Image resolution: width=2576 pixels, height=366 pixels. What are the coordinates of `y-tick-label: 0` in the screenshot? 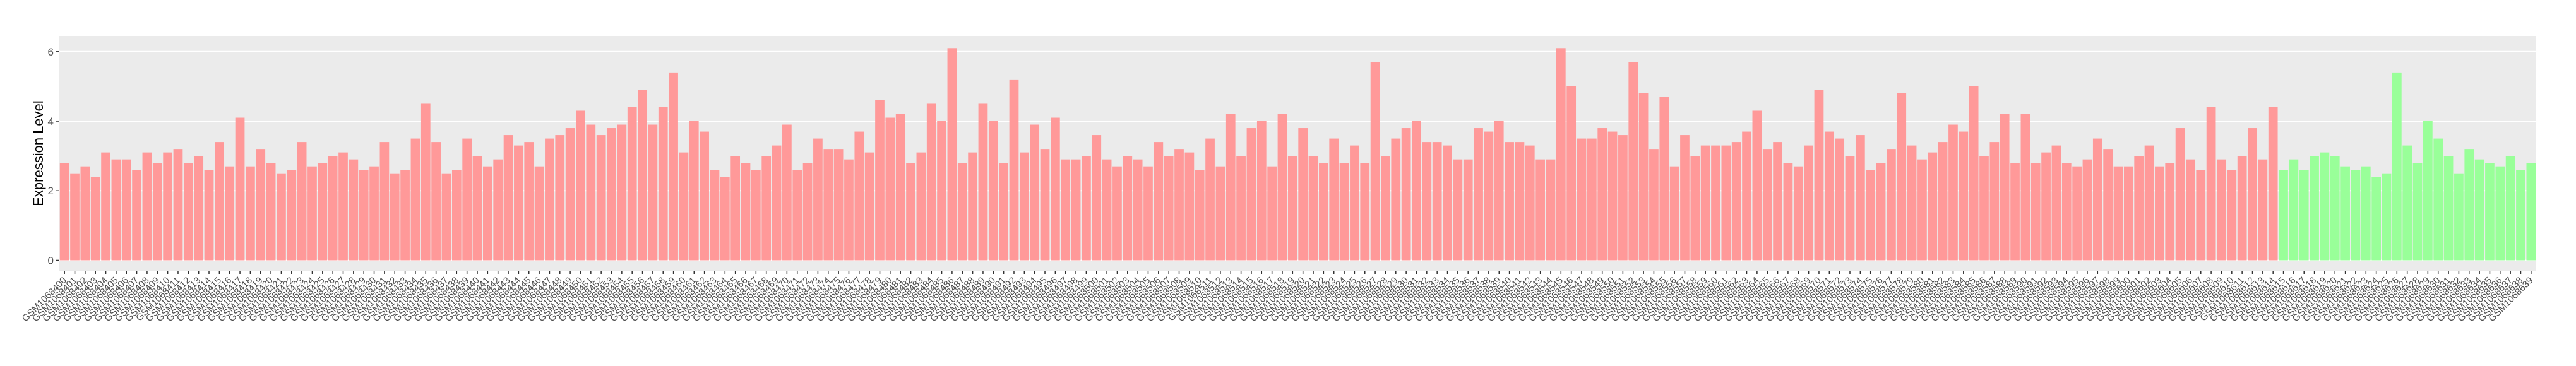 It's located at (51, 260).